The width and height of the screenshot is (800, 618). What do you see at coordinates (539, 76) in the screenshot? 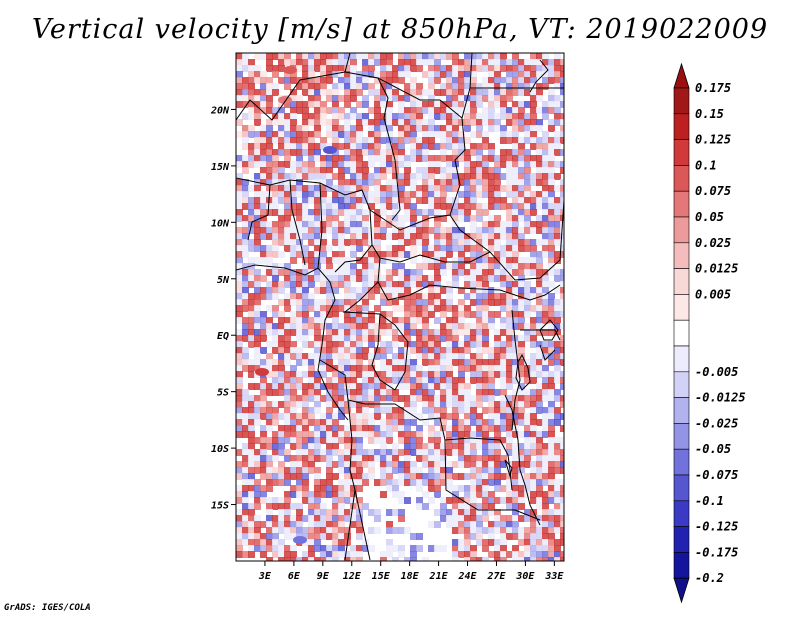
I see `coast-line` at bounding box center [539, 76].